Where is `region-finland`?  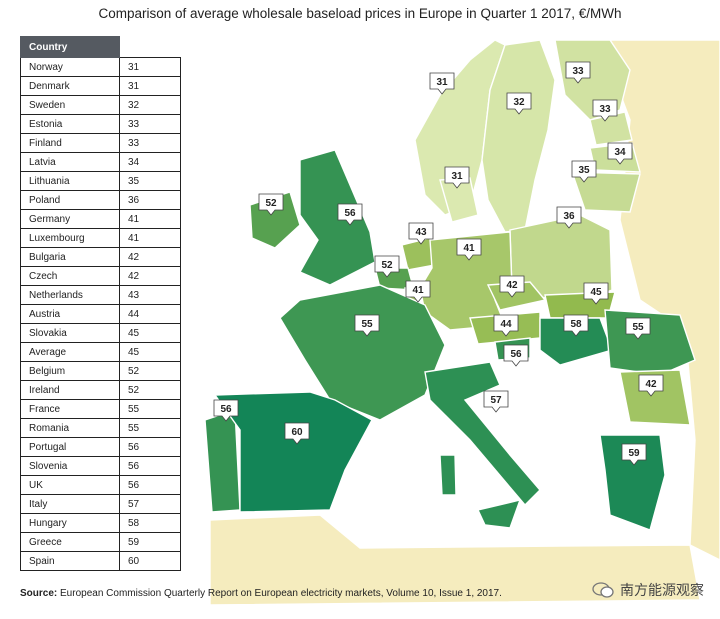 region-finland is located at coordinates (592, 80).